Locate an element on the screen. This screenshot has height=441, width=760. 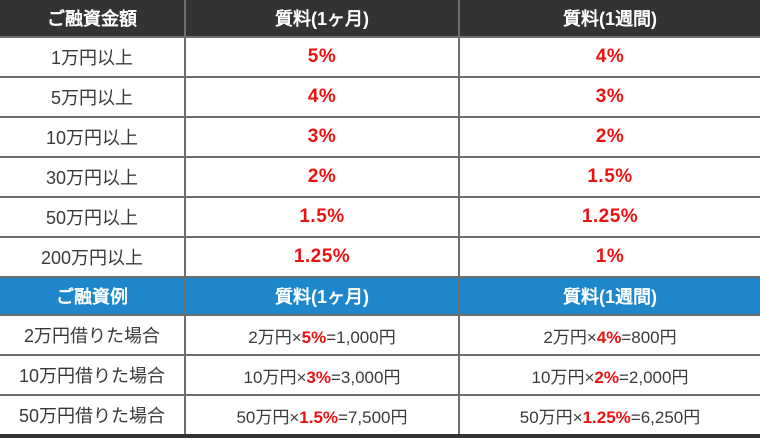
monthly-rate-cell: 3% is located at coordinates (321, 136).